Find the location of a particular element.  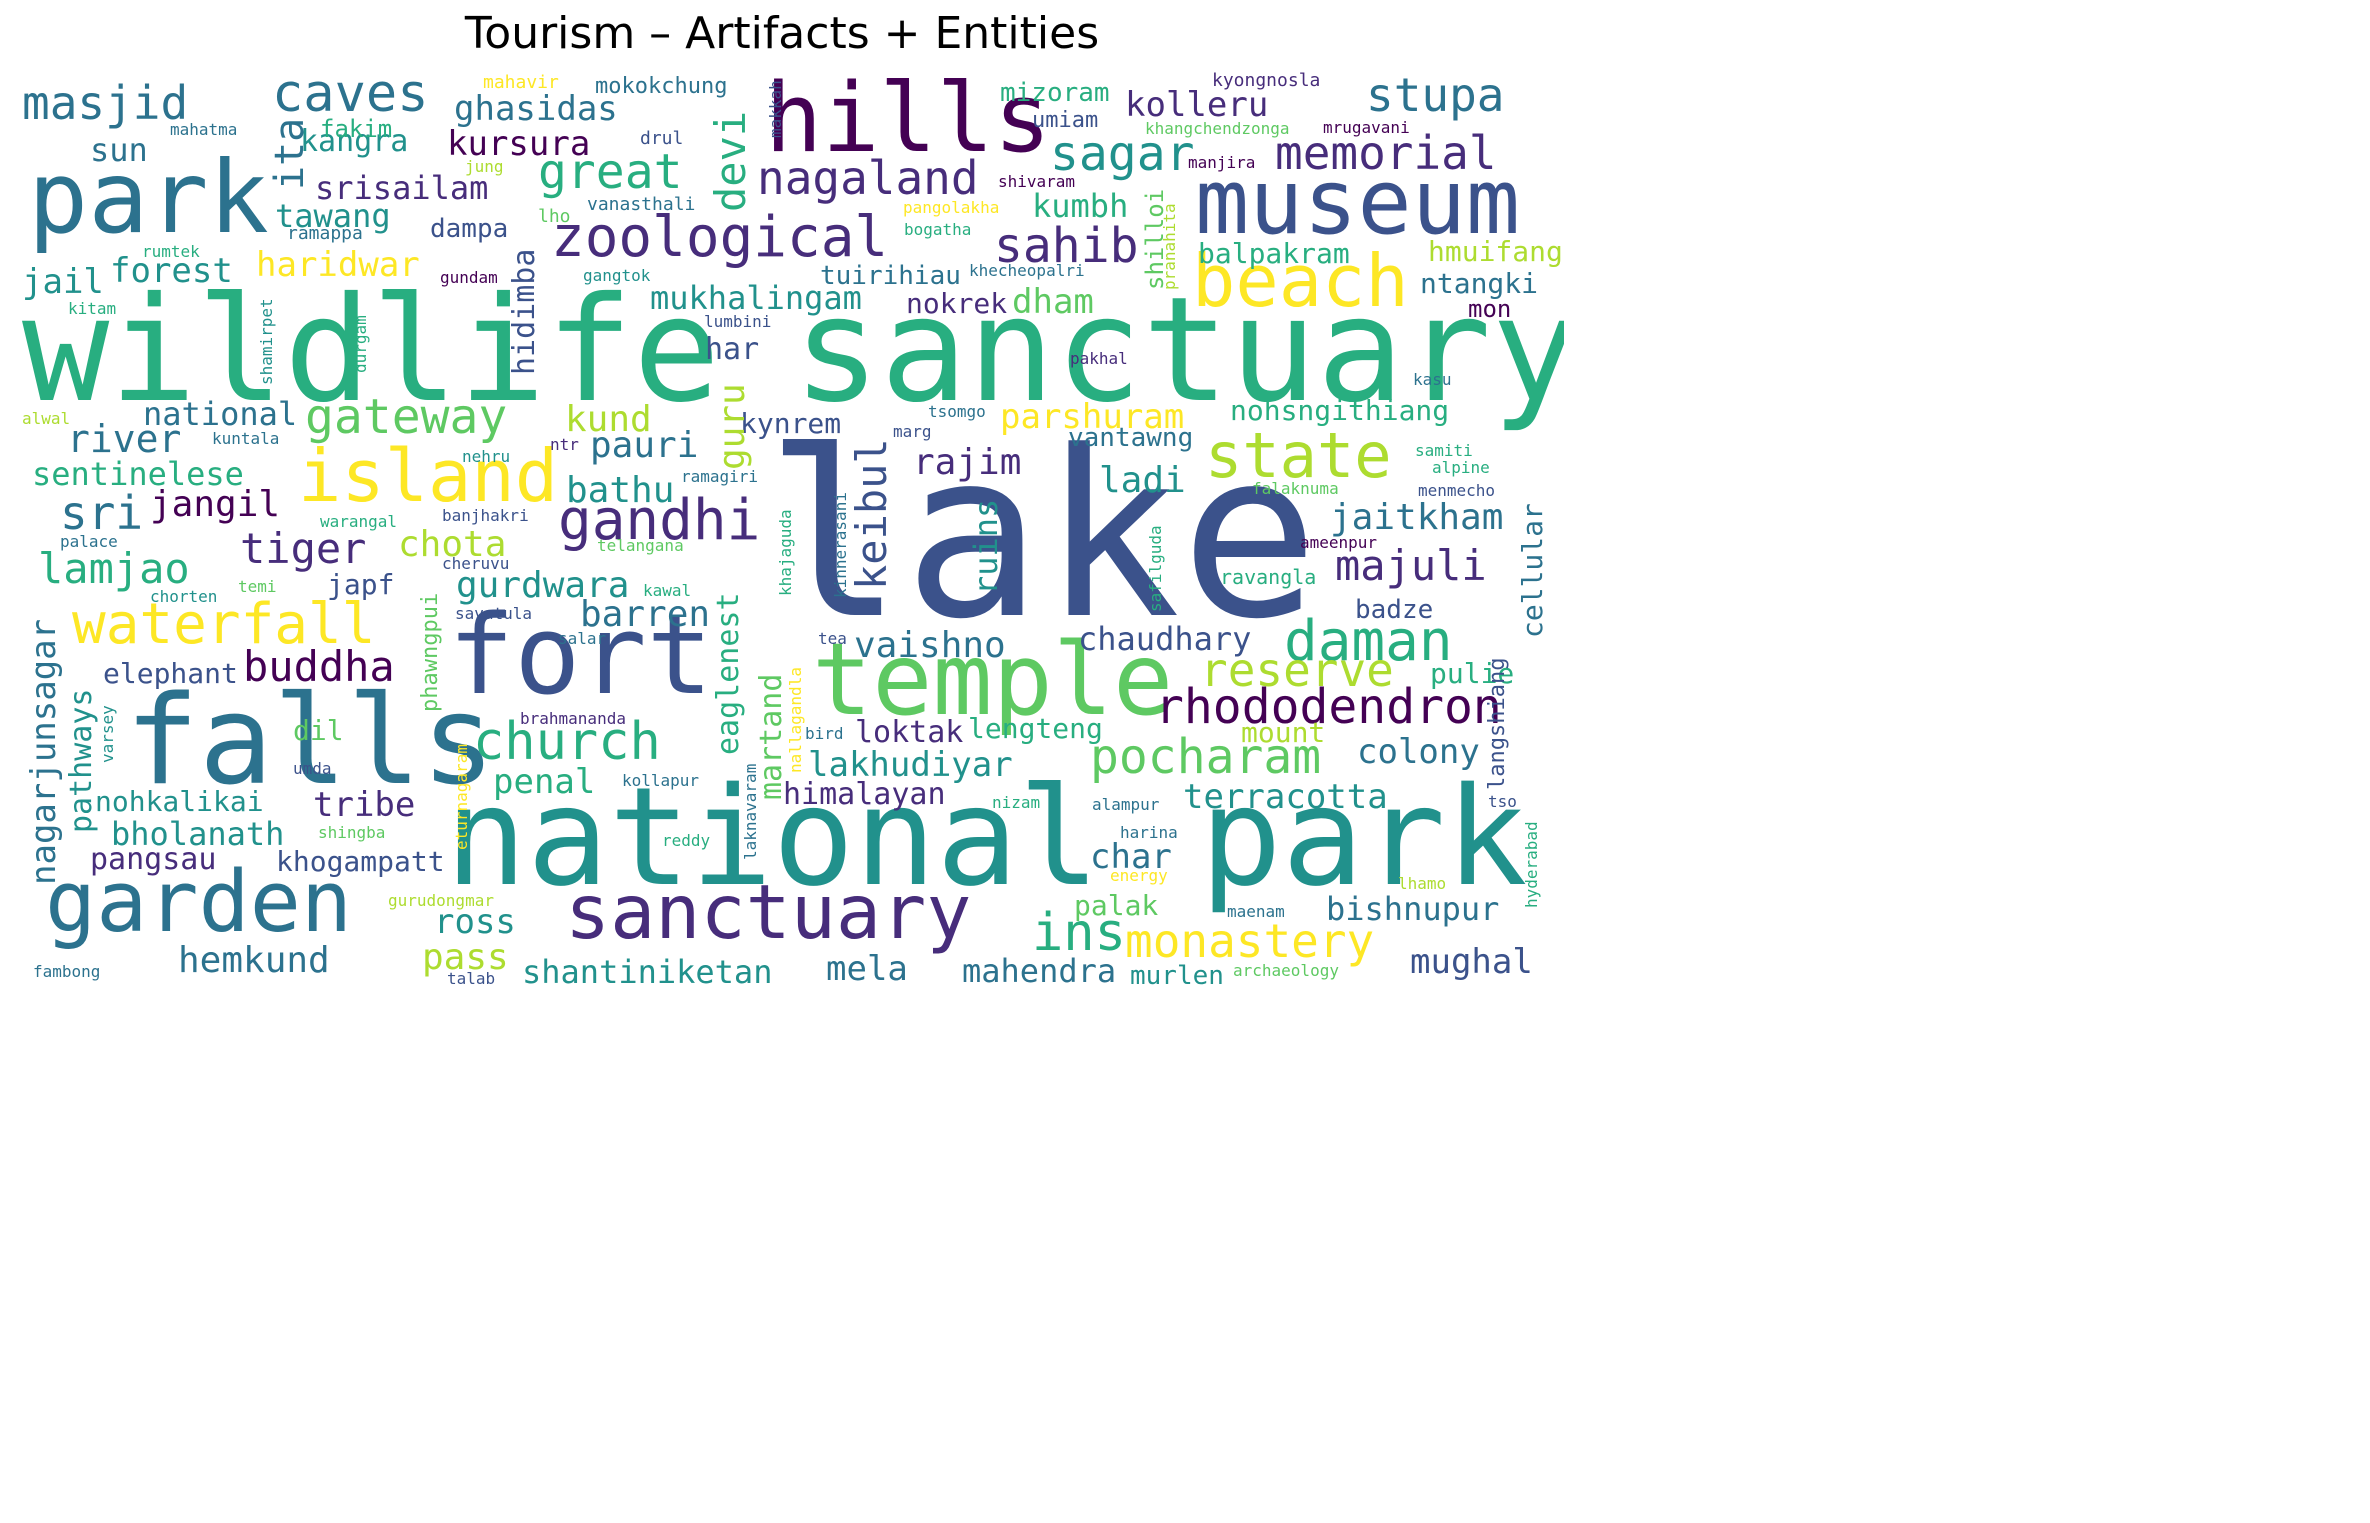

word-gangtok: gangtok is located at coordinates (617, 275).